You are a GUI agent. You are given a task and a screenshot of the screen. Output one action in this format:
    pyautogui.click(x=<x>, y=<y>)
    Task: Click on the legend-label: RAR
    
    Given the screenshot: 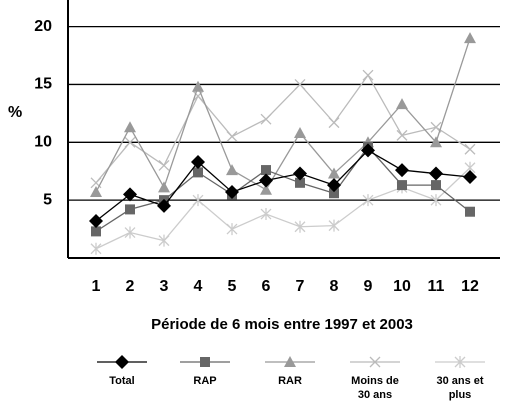 What is the action you would take?
    pyautogui.click(x=290, y=381)
    